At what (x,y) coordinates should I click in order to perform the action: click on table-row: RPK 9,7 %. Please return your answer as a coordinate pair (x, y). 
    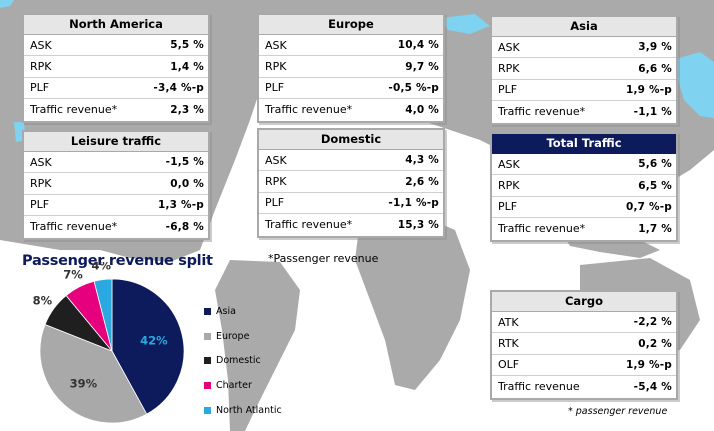
    Looking at the image, I should click on (351, 67).